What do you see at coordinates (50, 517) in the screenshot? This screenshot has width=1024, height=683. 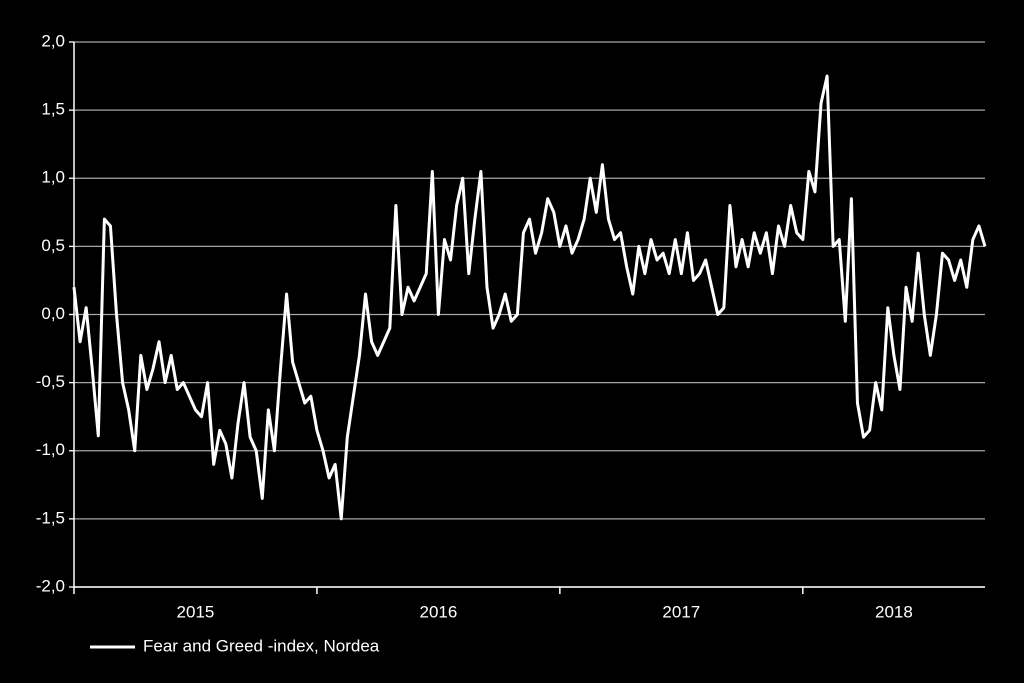 I see `y-tick-label: -1,5` at bounding box center [50, 517].